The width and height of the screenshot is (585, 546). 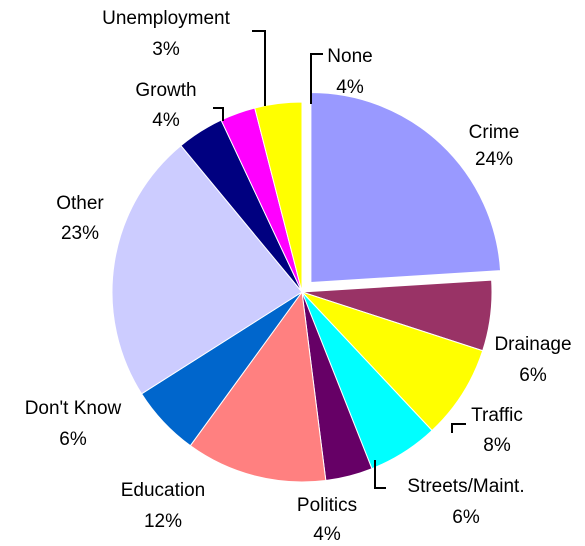 I want to click on slice-label-traffic-pct: 8%, so click(x=497, y=445).